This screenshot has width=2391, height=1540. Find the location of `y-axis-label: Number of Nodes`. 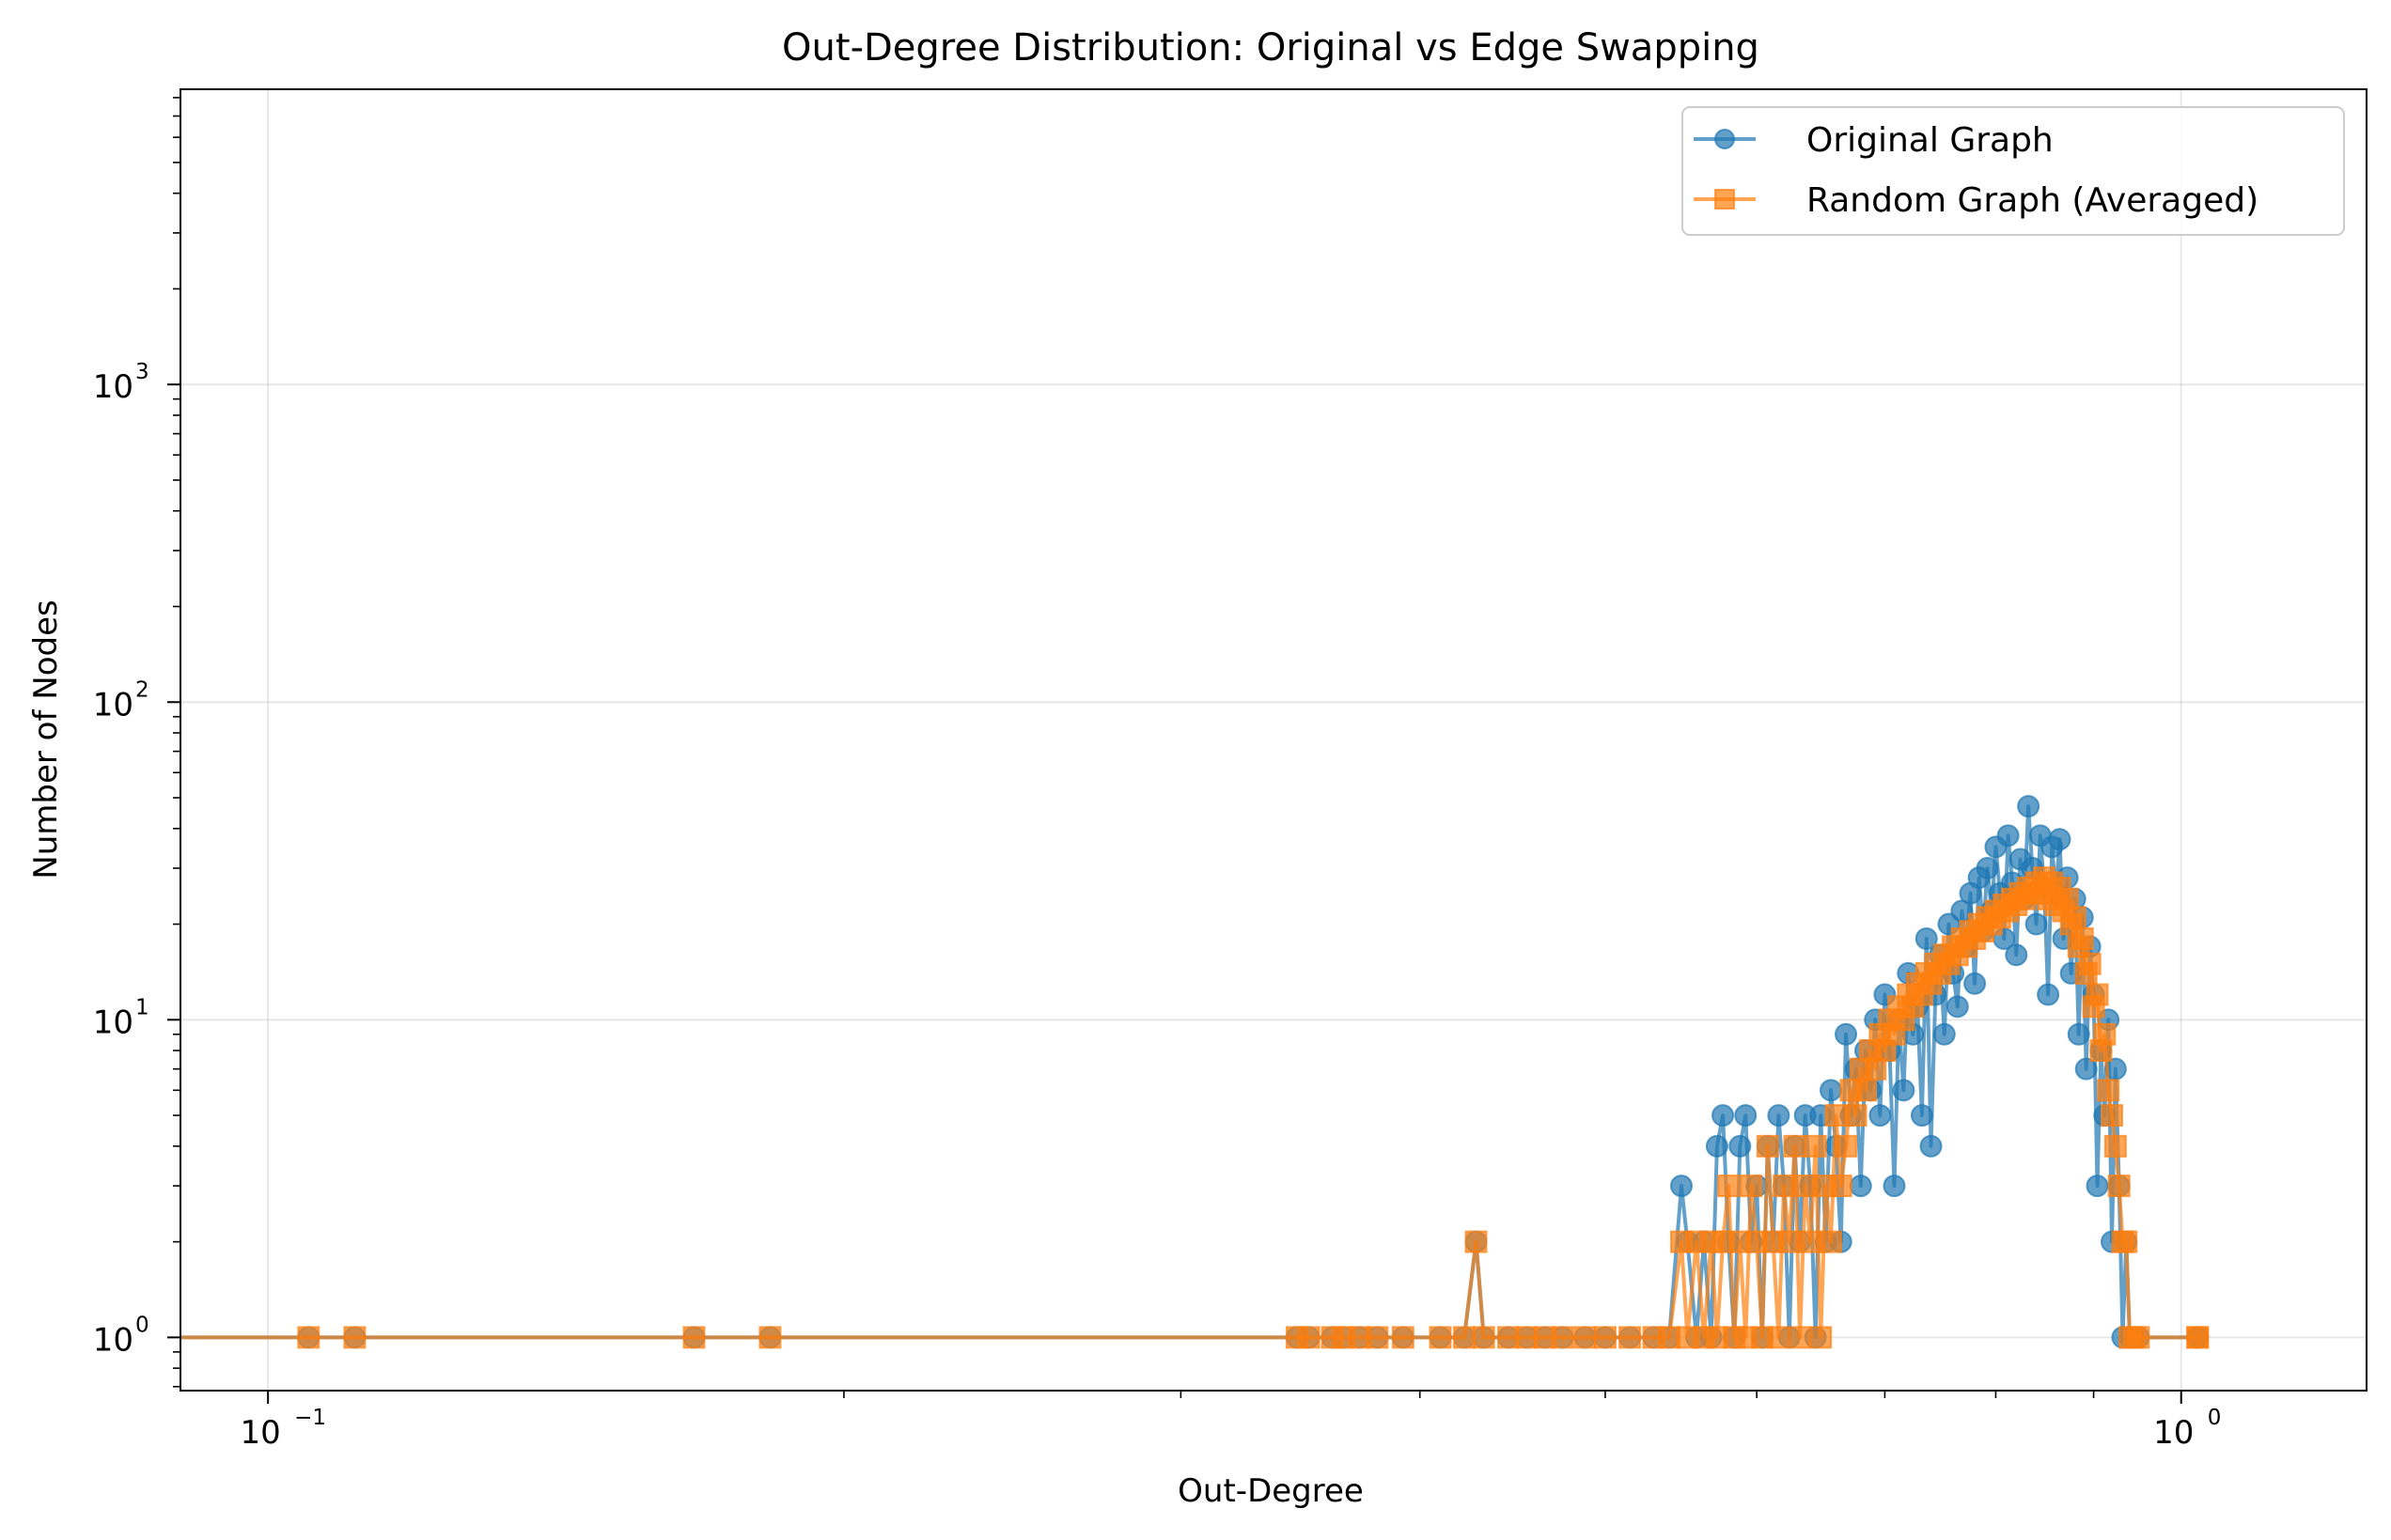

y-axis-label: Number of Nodes is located at coordinates (46, 739).